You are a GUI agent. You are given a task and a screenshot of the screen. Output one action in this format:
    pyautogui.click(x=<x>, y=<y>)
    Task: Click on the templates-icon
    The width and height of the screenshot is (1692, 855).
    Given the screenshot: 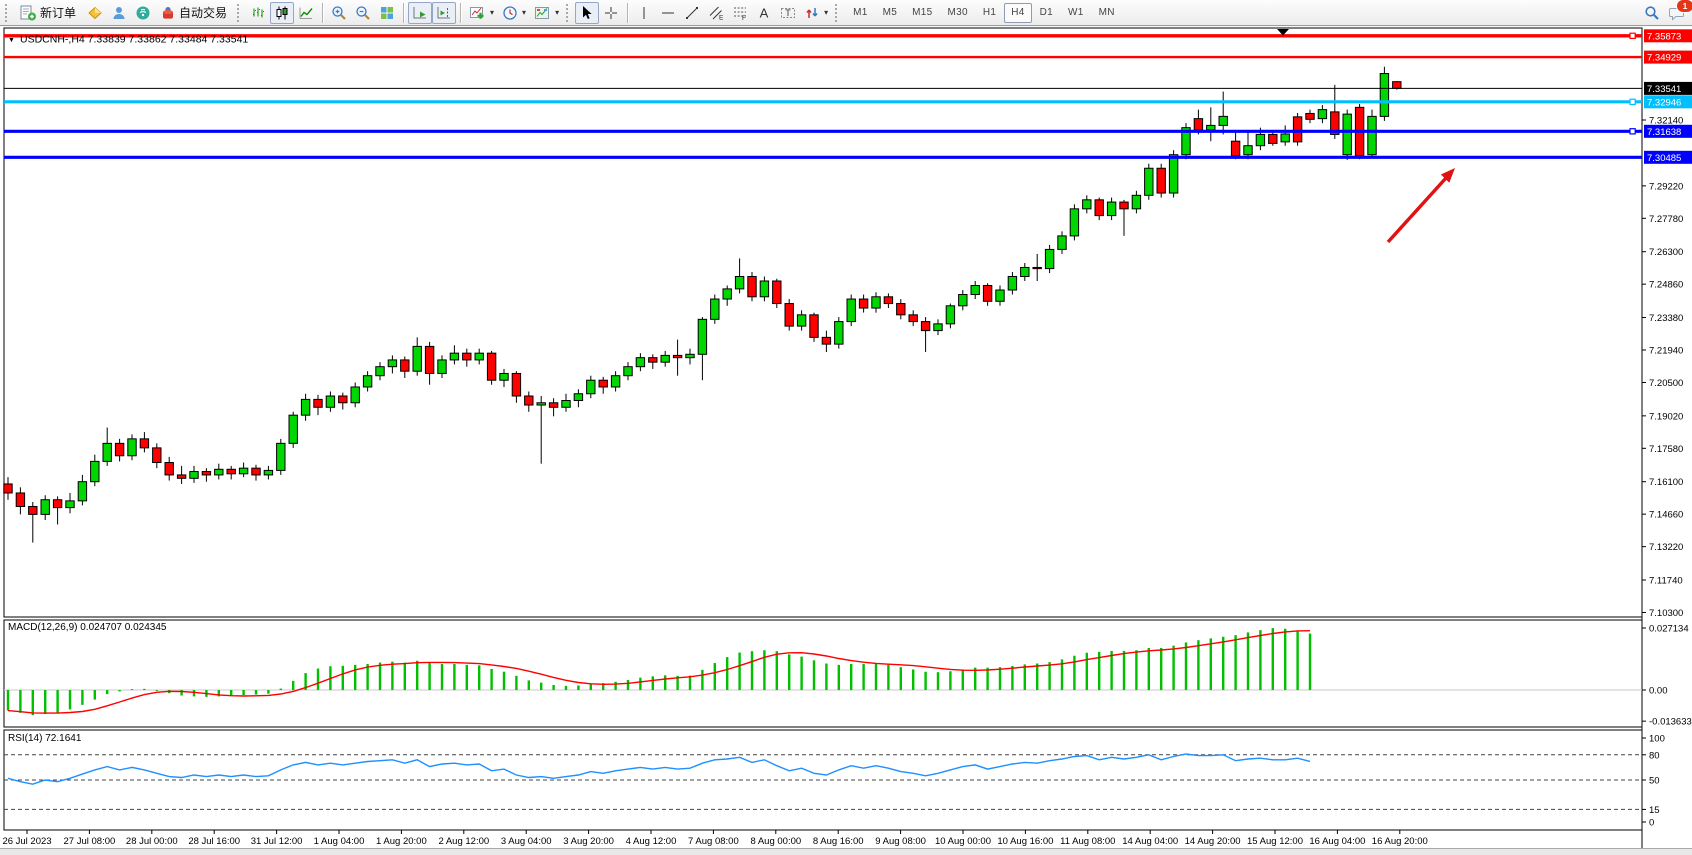 What is the action you would take?
    pyautogui.click(x=542, y=12)
    